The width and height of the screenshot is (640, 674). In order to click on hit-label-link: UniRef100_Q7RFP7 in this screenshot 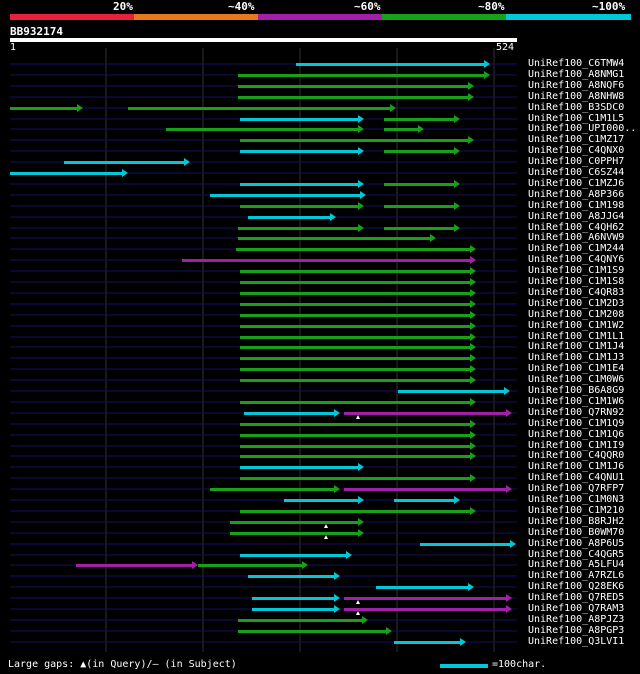, I will do `click(576, 488)`.